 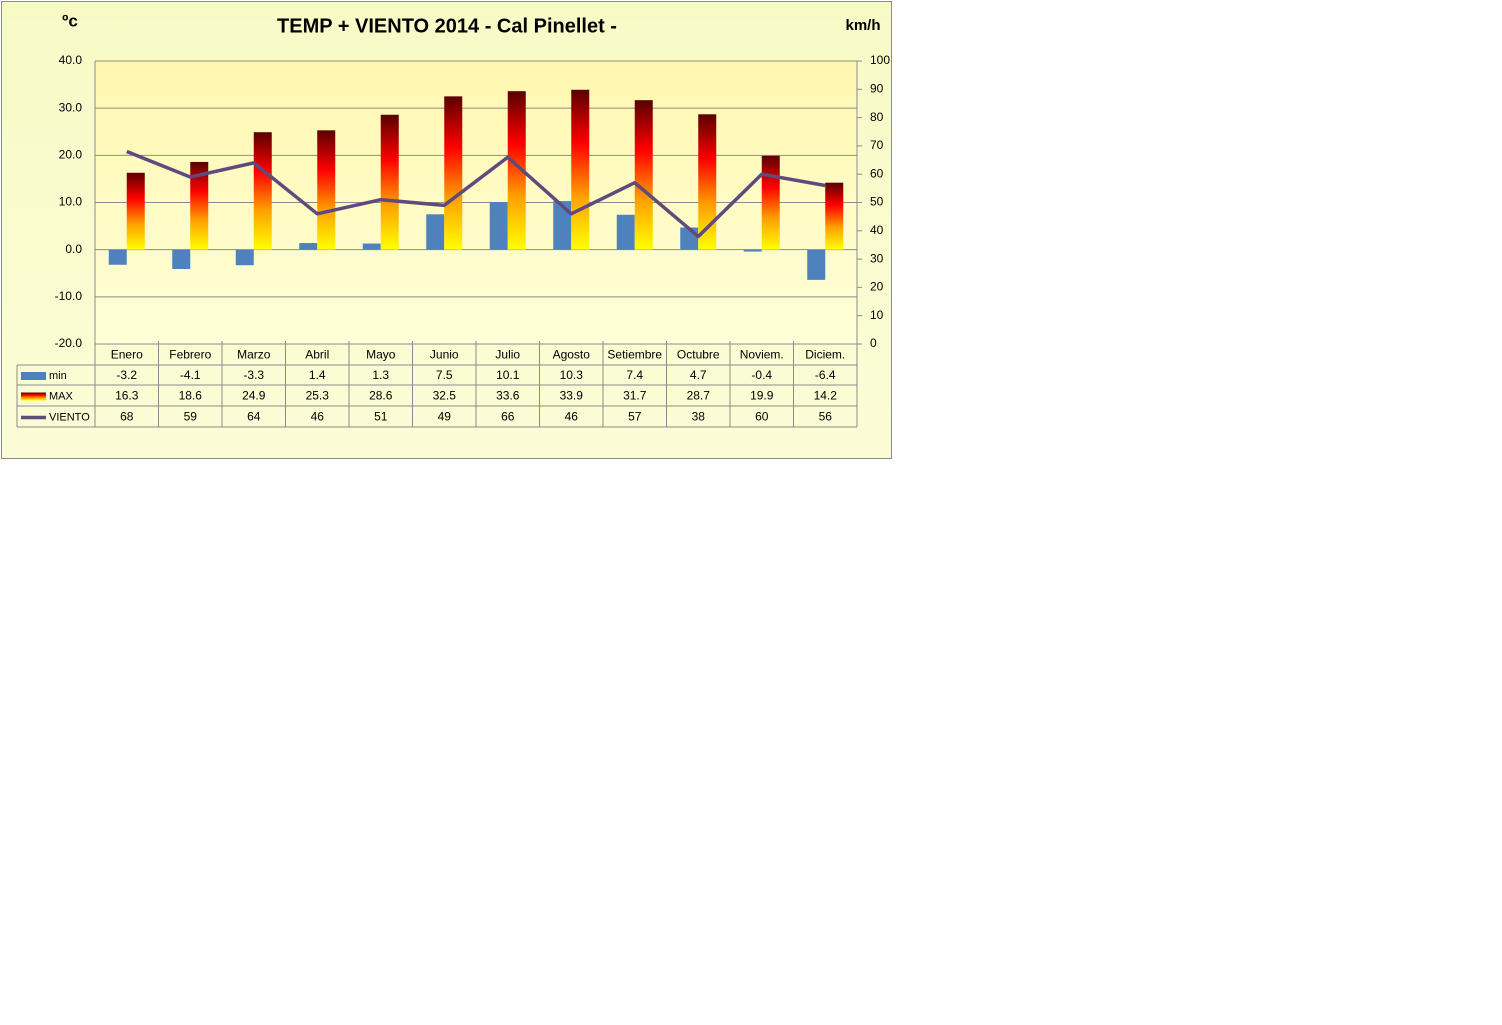 What do you see at coordinates (380, 375) in the screenshot?
I see `table-value: 1.3` at bounding box center [380, 375].